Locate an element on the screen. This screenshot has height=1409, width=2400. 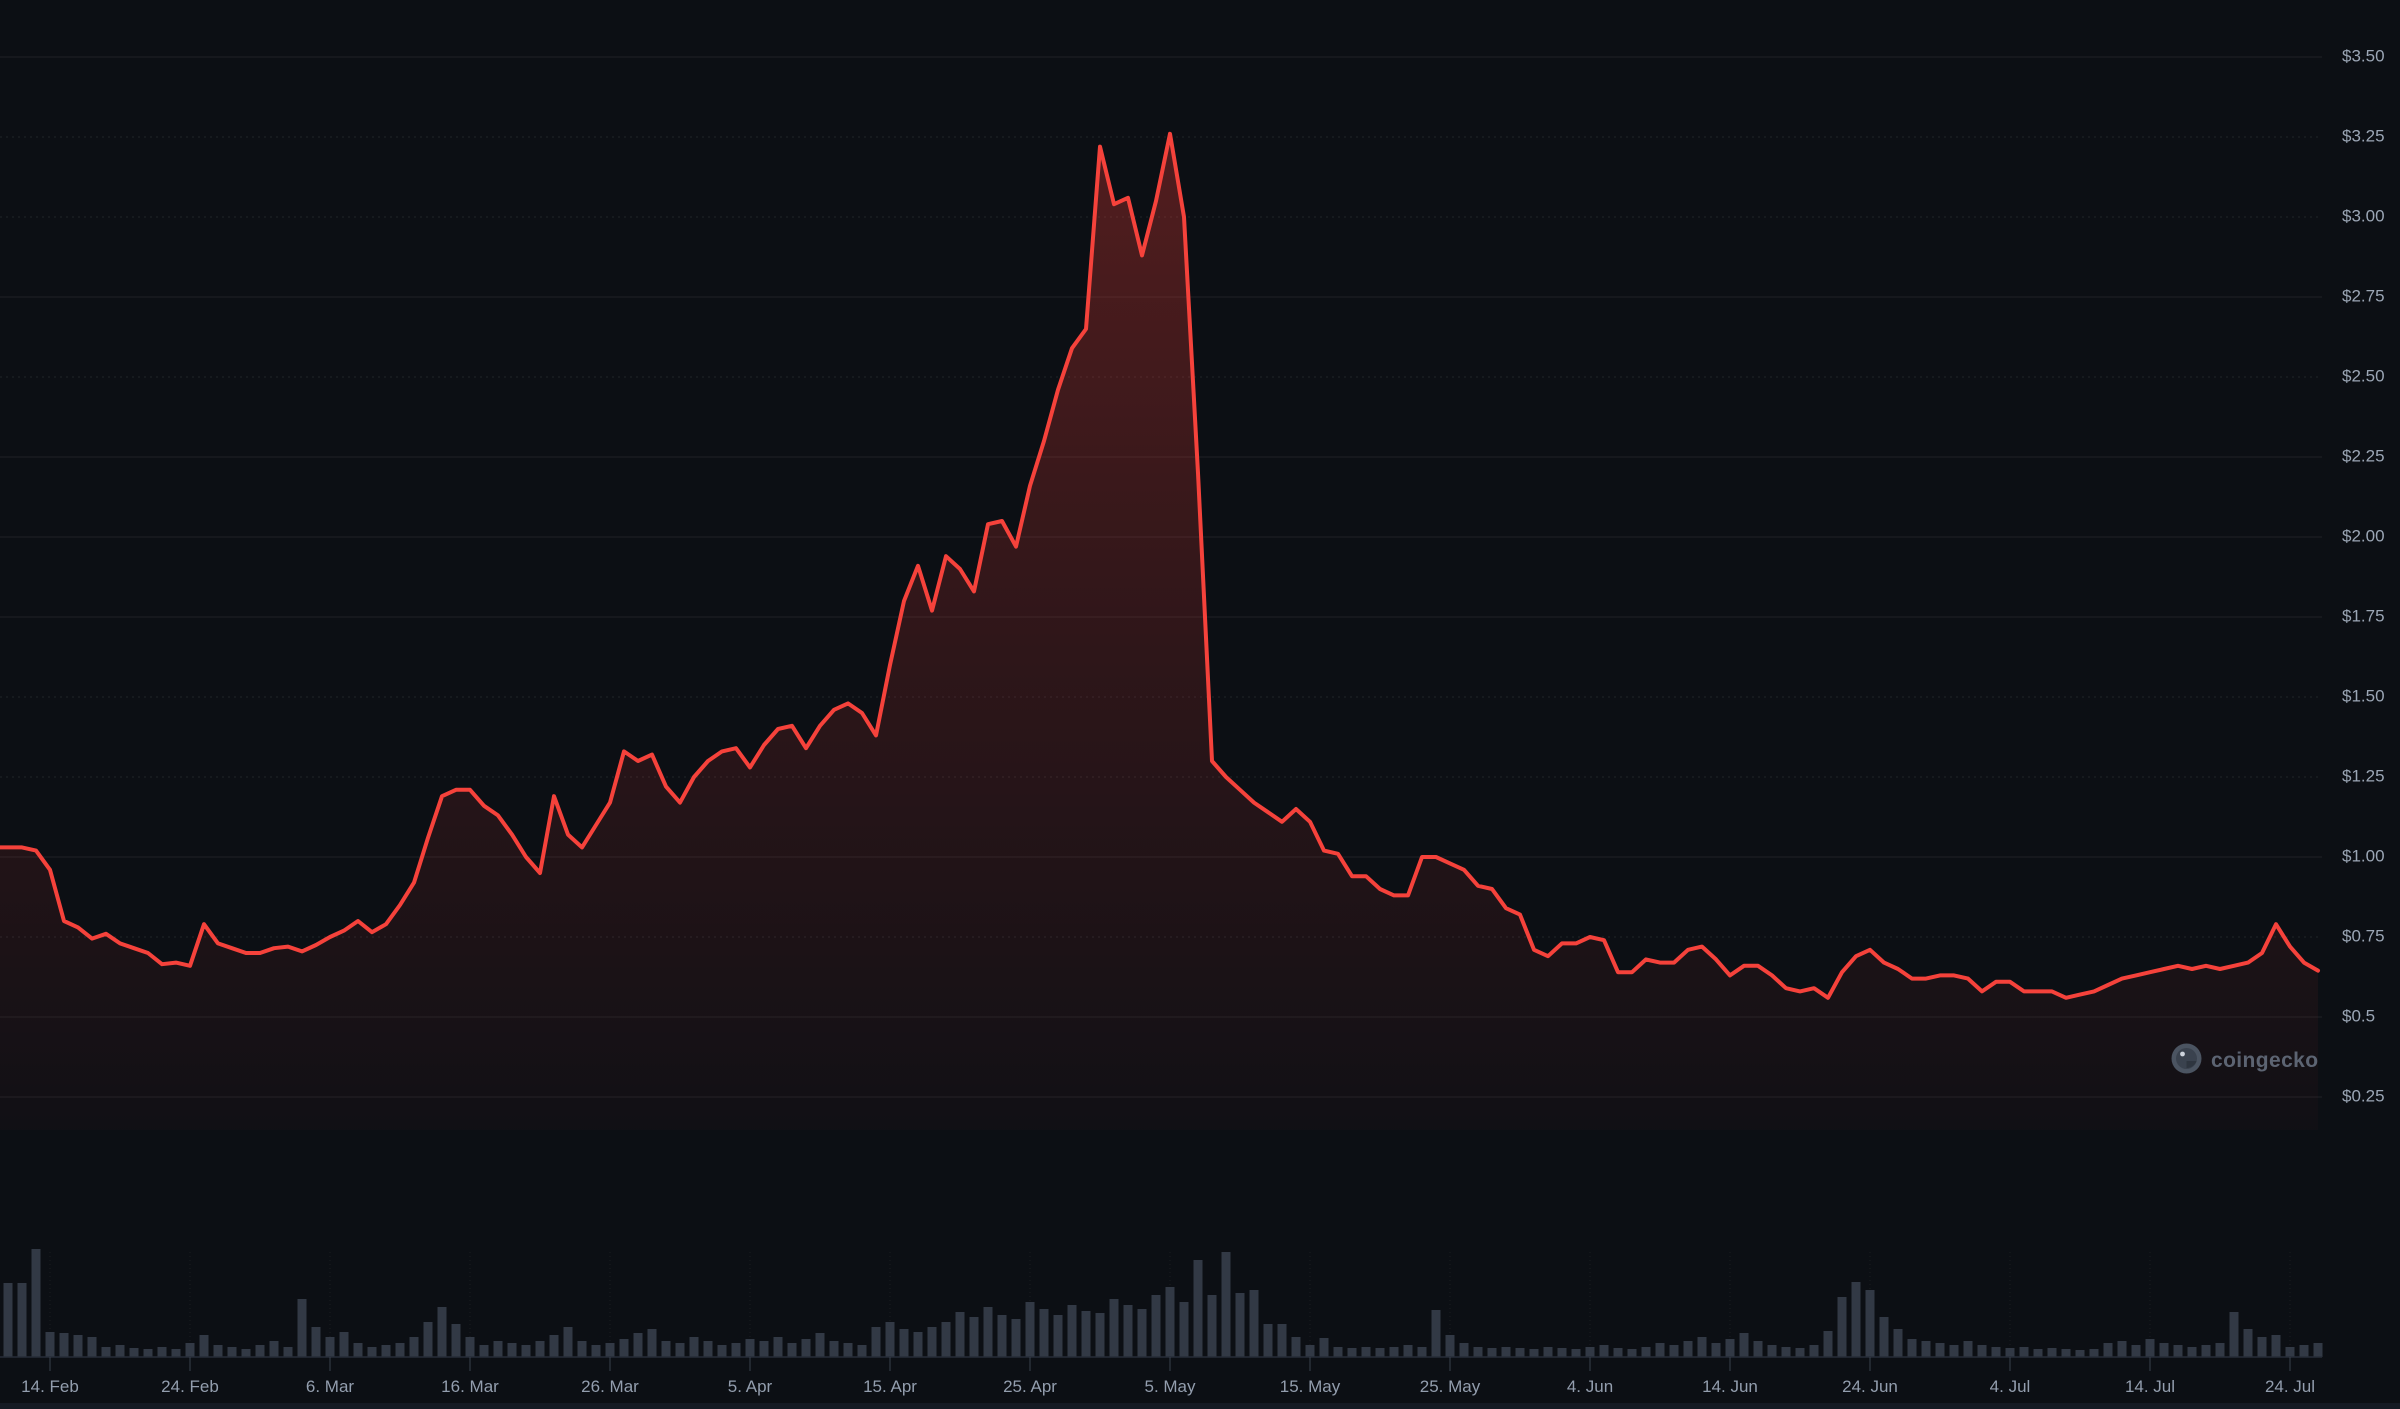
y-axis-label: $1.50 is located at coordinates (2363, 695).